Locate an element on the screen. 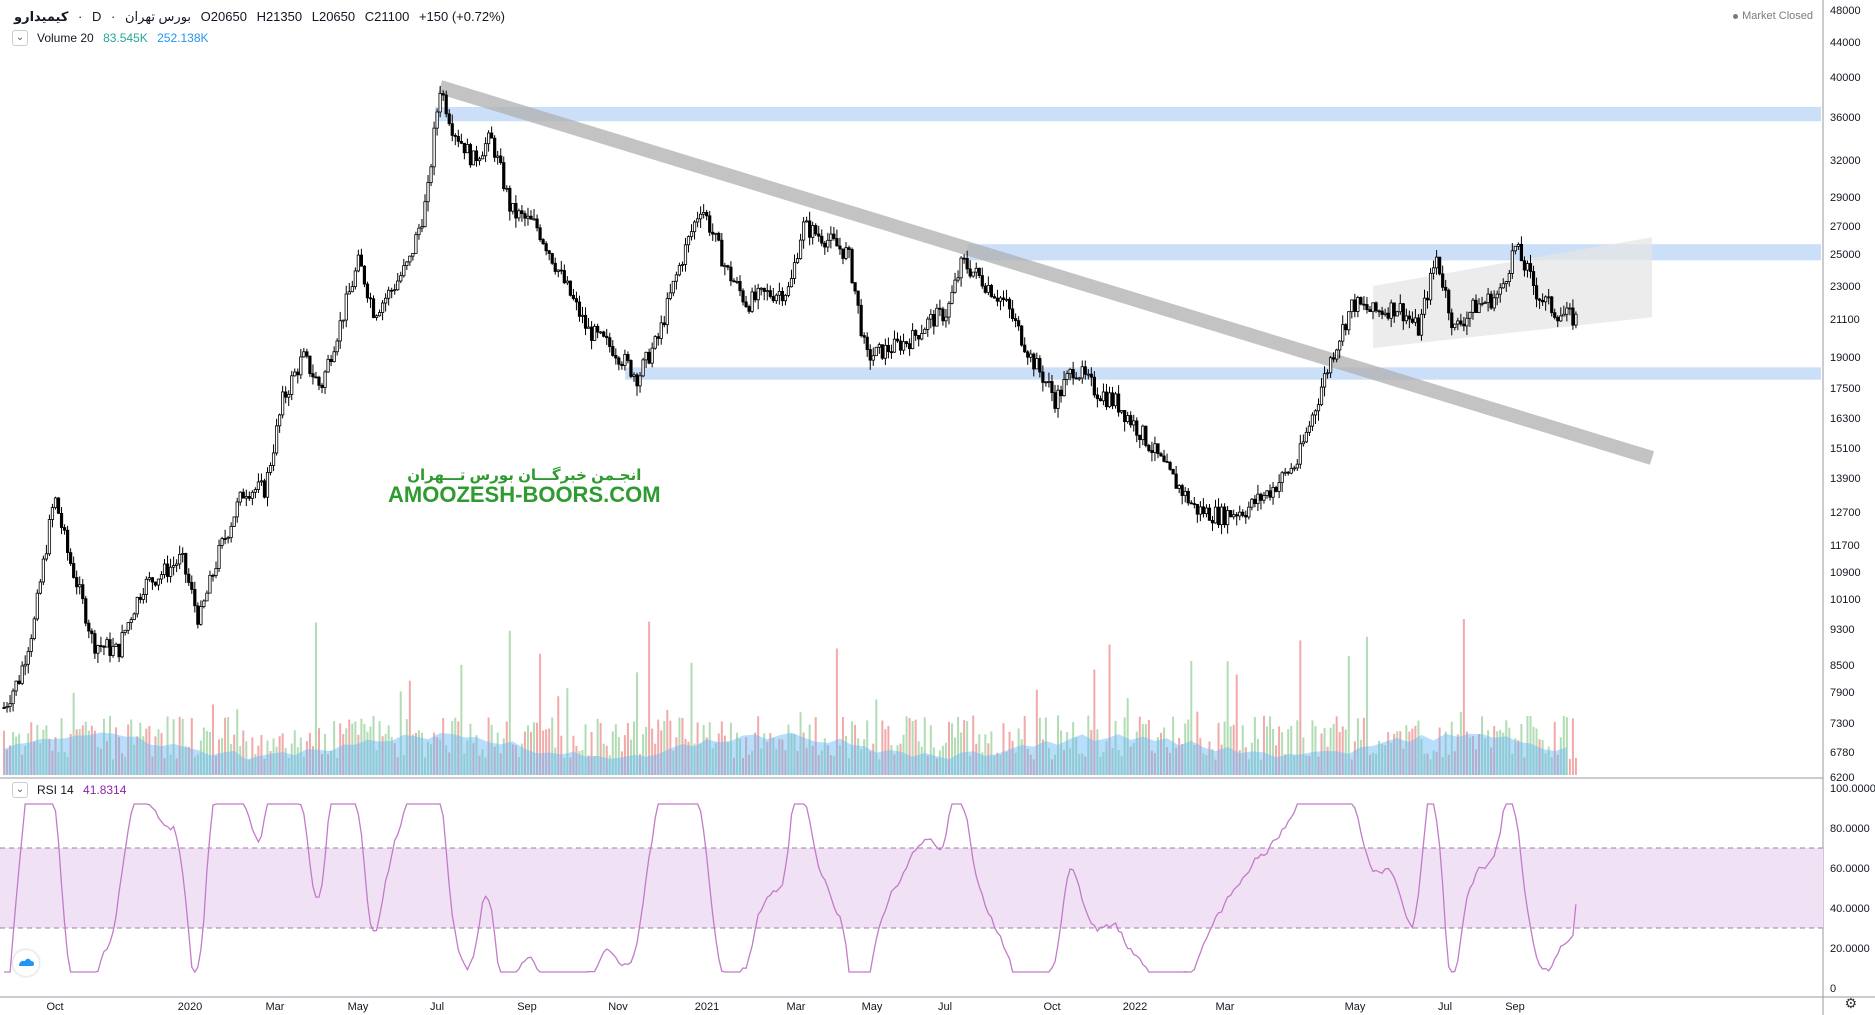 The image size is (1875, 1015). time-axis-label: 2020 is located at coordinates (190, 1007).